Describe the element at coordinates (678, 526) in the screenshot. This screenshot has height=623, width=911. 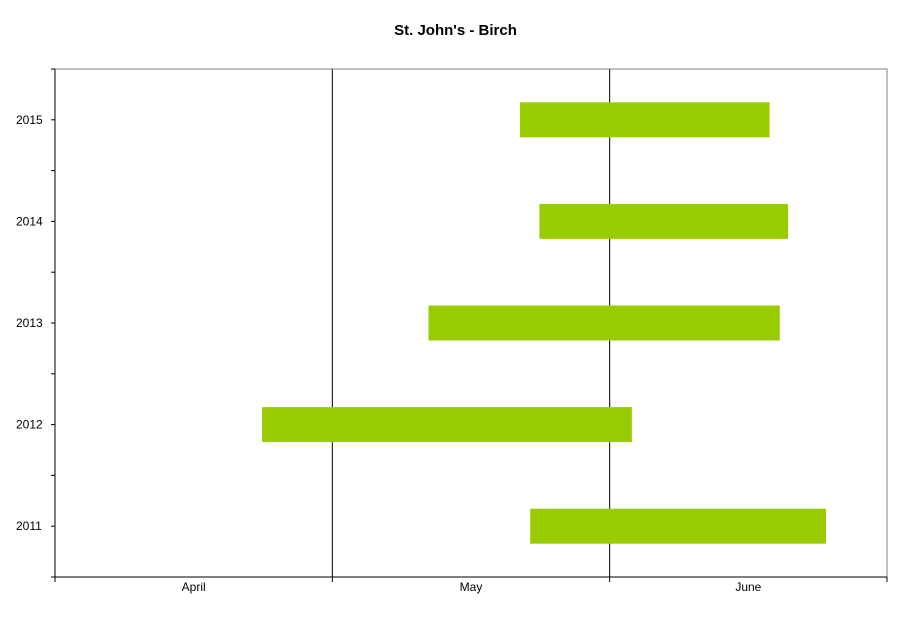
I see `range-bar-2011` at that location.